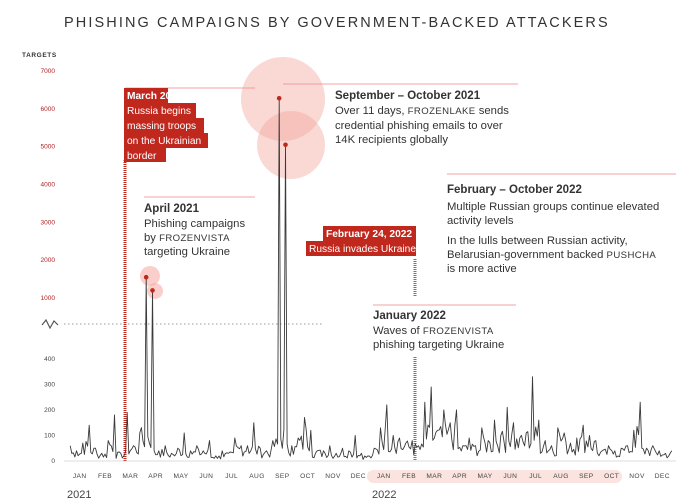 The width and height of the screenshot is (686, 498). Describe the element at coordinates (494, 476) in the screenshot. I see `highlight-period-band` at that location.